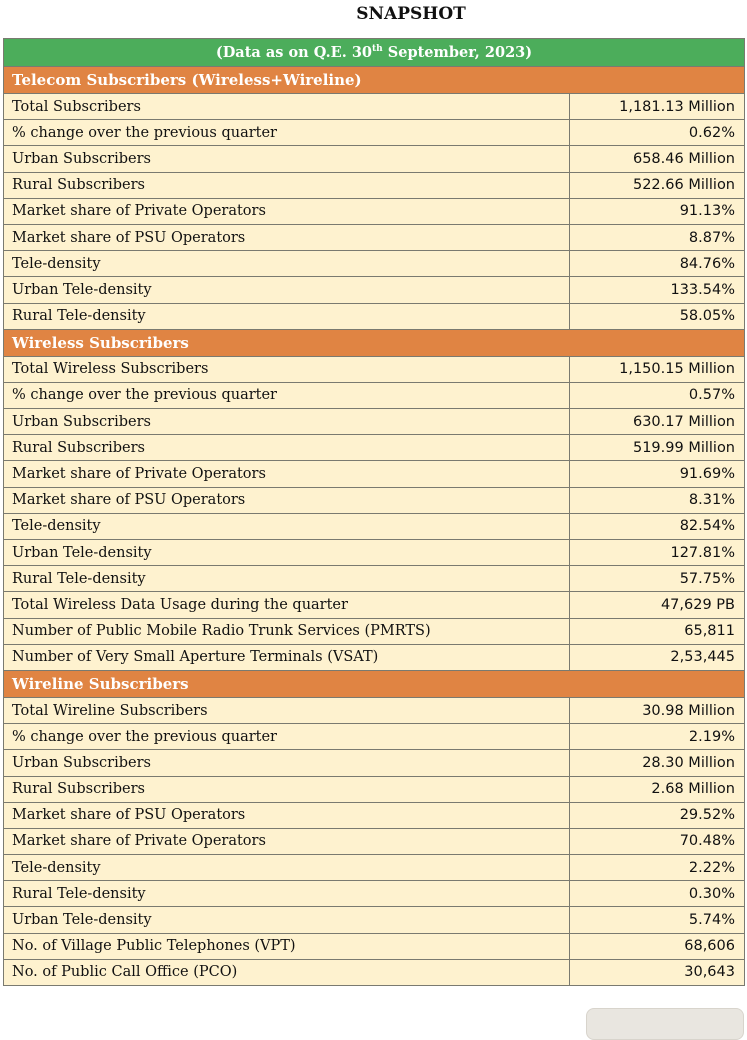 The image size is (747, 1040). Describe the element at coordinates (293, 52) in the screenshot. I see `date-header-prefix: (Data as on Q.E. 30` at that location.